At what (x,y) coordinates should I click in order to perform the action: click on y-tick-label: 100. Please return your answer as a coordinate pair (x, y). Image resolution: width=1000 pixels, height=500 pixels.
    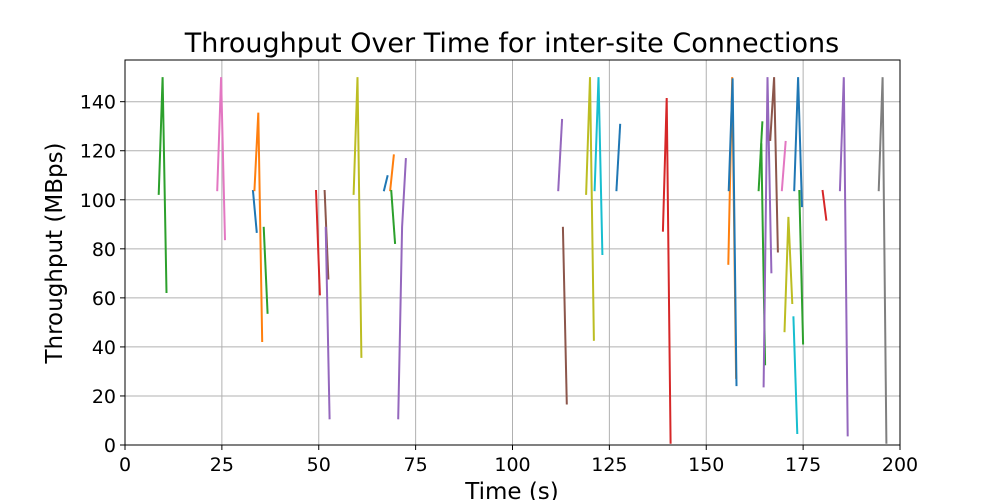
    Looking at the image, I should click on (98, 201).